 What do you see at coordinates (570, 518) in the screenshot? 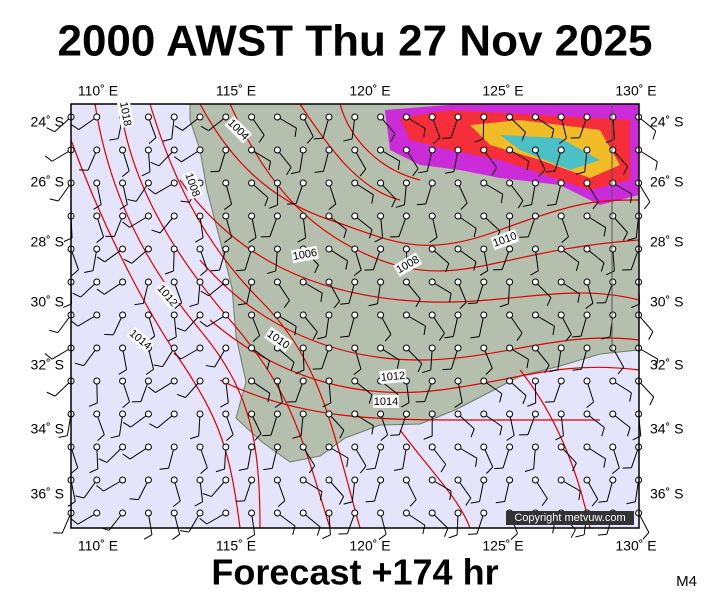
I see `copyright-box` at bounding box center [570, 518].